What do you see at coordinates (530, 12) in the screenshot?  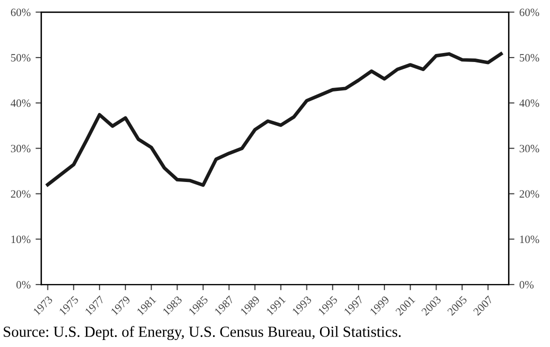 I see `y2-tick-label: 60%` at bounding box center [530, 12].